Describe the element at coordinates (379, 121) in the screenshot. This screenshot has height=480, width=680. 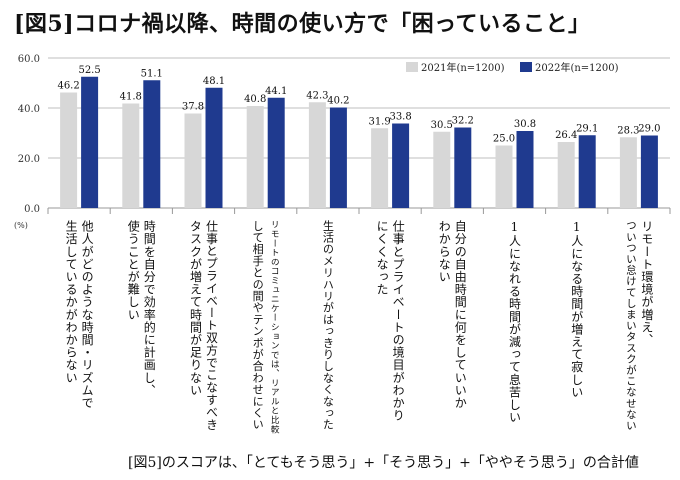
I see `data-label: 31.9` at that location.